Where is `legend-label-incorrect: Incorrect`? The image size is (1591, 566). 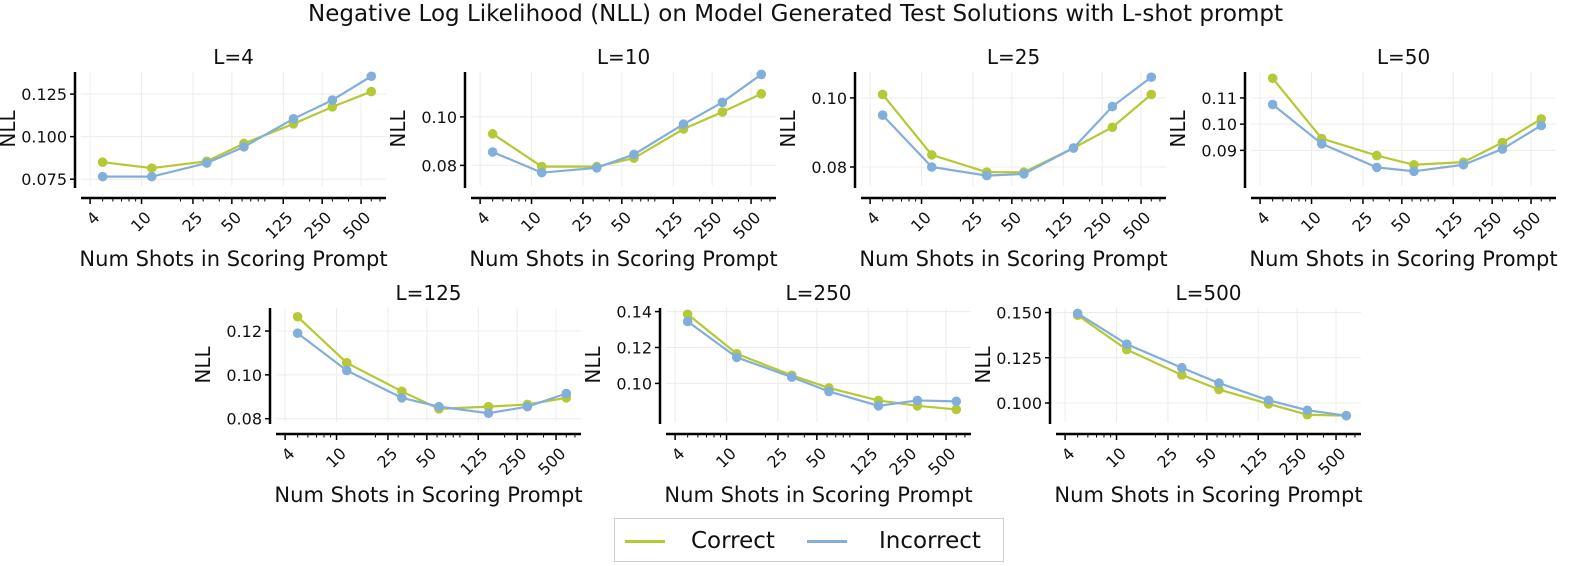
legend-label-incorrect: Incorrect is located at coordinates (930, 541).